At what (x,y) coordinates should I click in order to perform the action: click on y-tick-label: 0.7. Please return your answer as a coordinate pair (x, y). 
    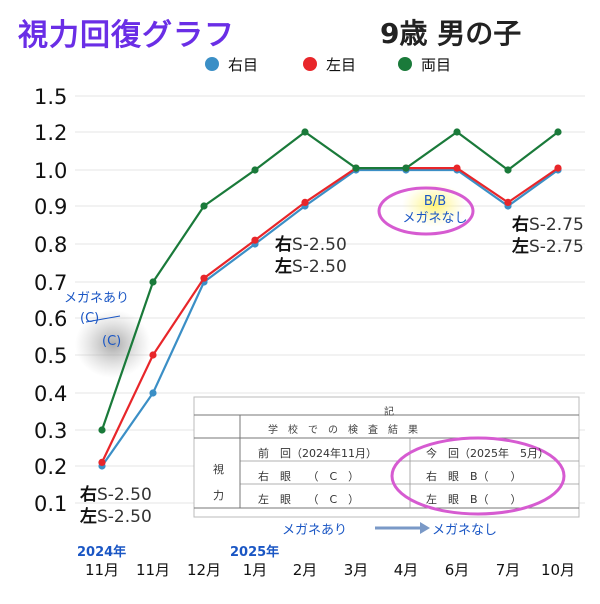
    Looking at the image, I should click on (50, 283).